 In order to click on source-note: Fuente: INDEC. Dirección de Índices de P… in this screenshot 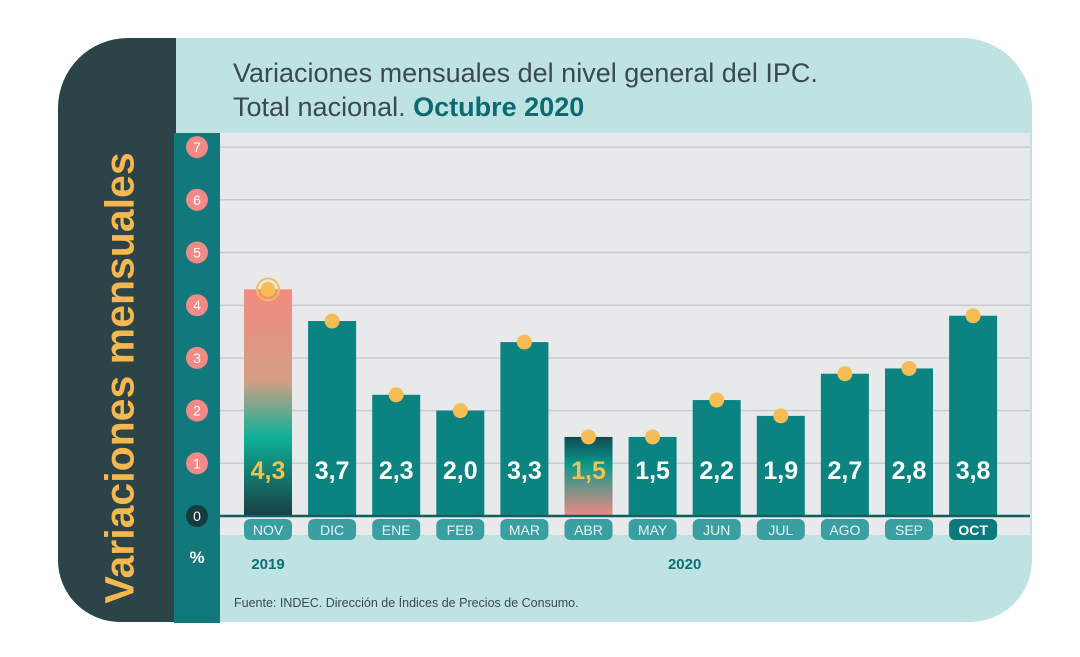, I will do `click(406, 603)`.